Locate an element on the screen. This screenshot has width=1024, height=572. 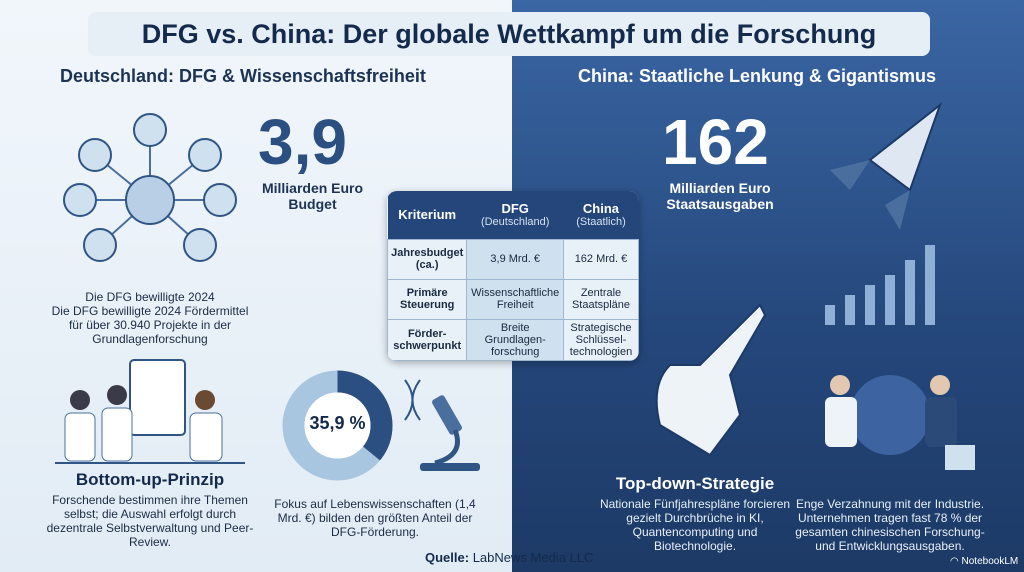
table-cell: Jahresbudget (ca.) is located at coordinates (427, 259).